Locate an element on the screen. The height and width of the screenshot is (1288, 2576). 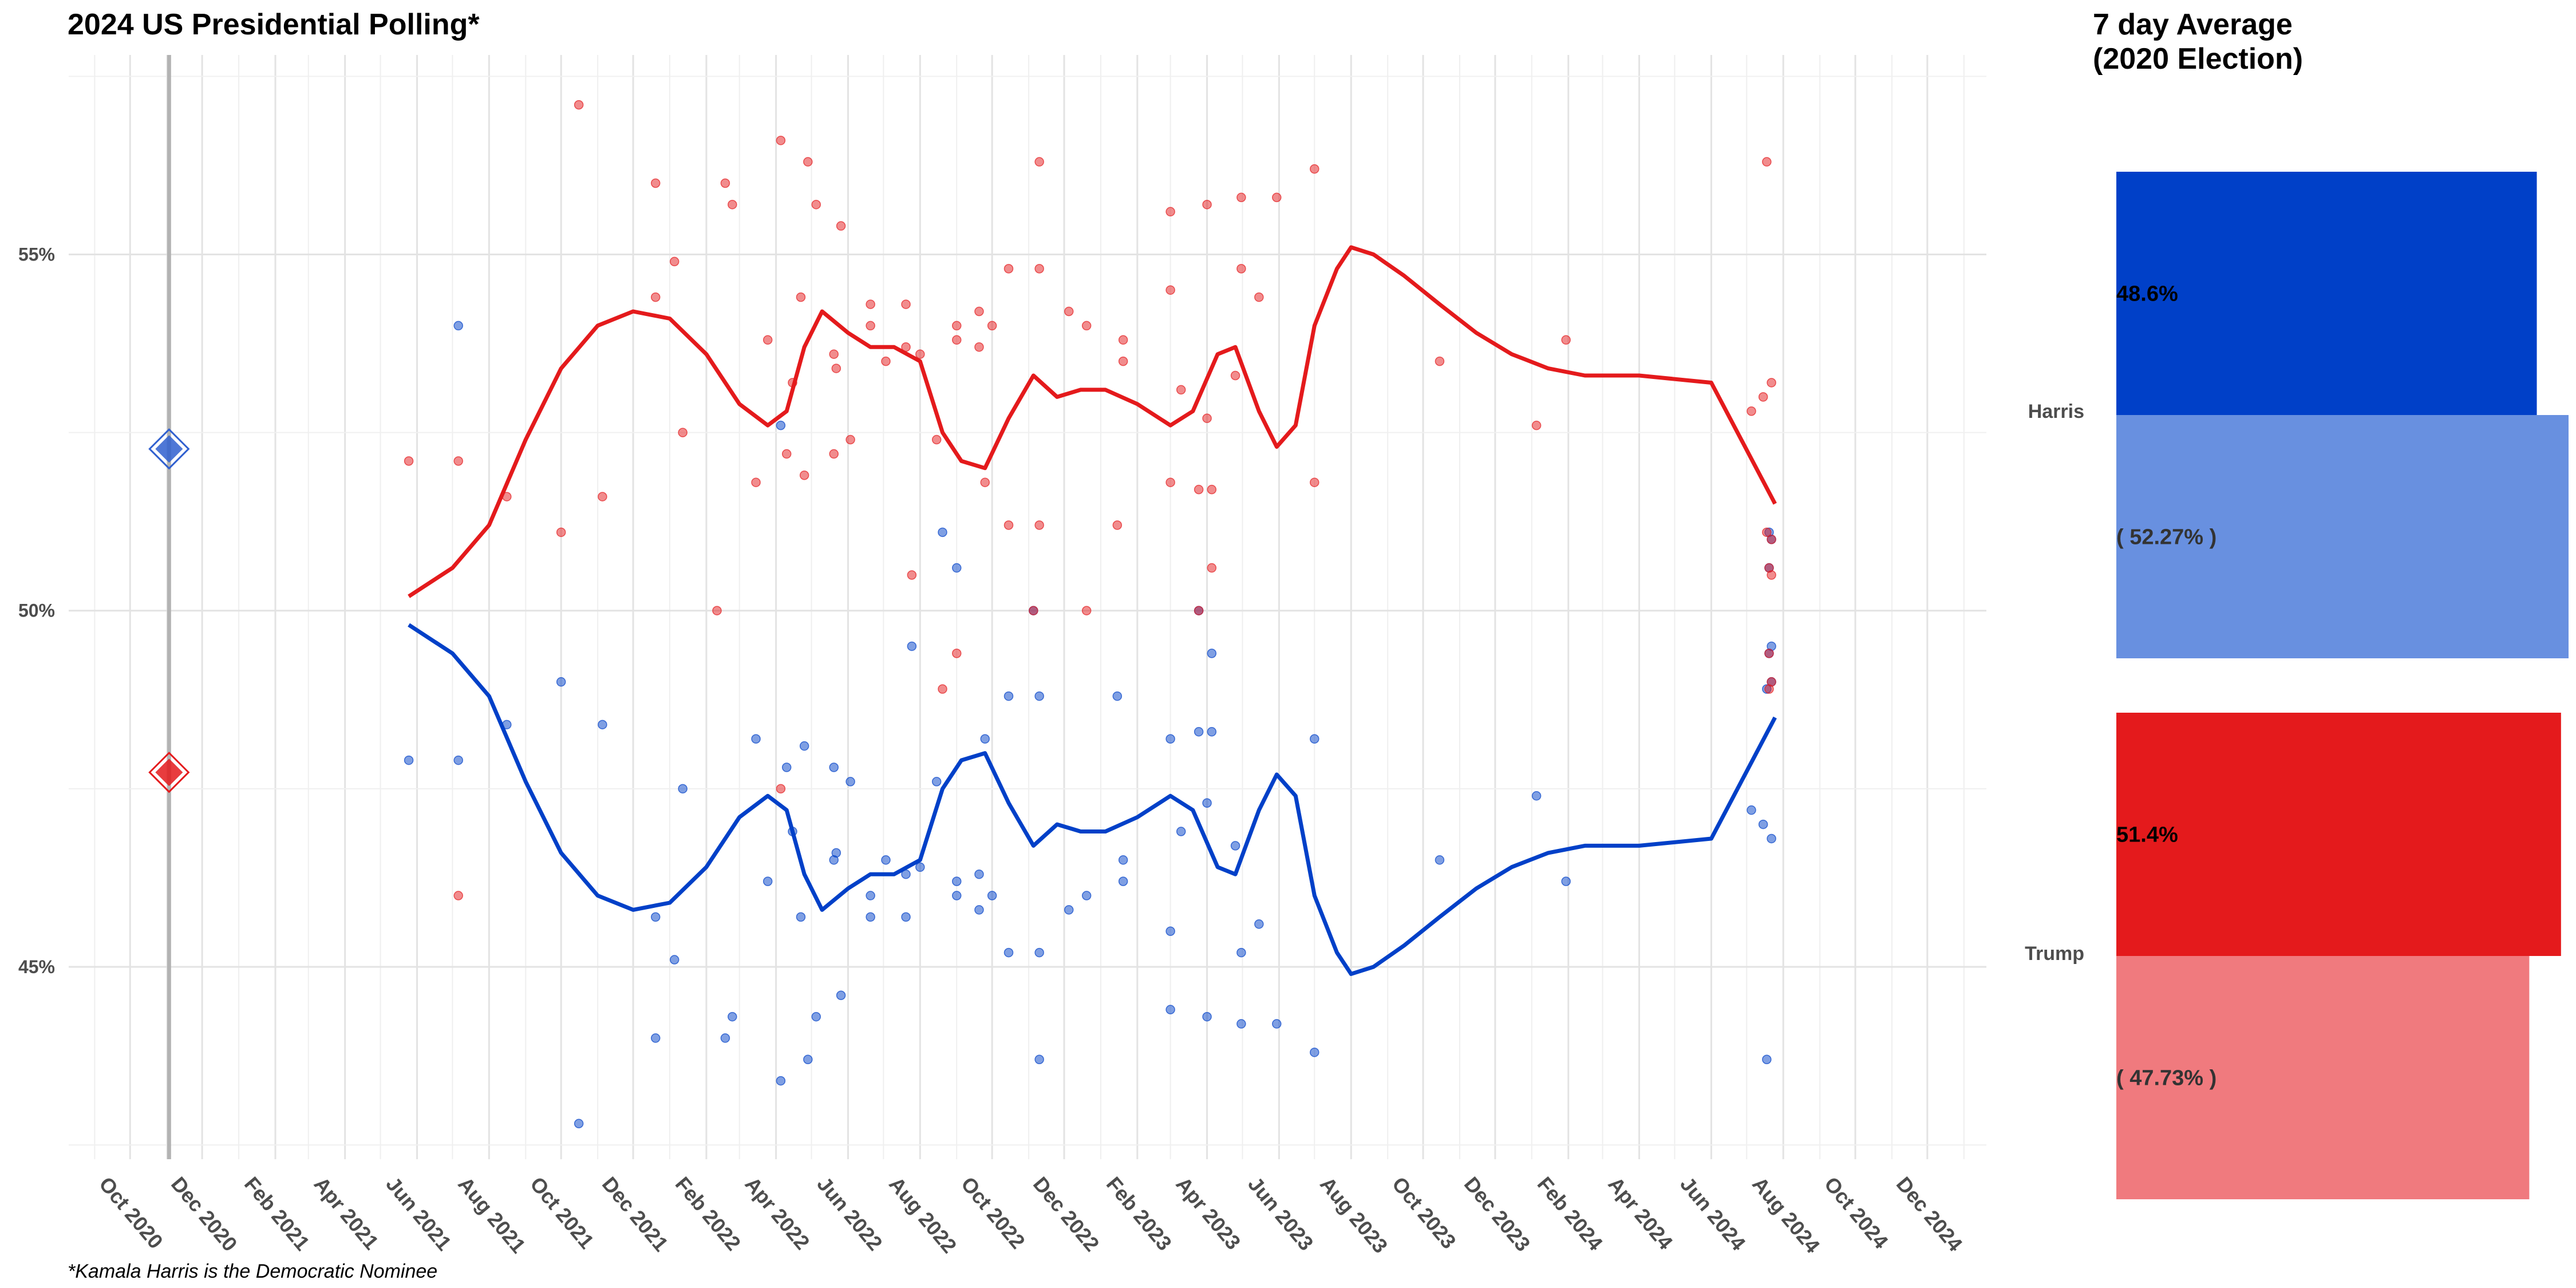
x-tick-label: Oct 2020 is located at coordinates (131, 1212).